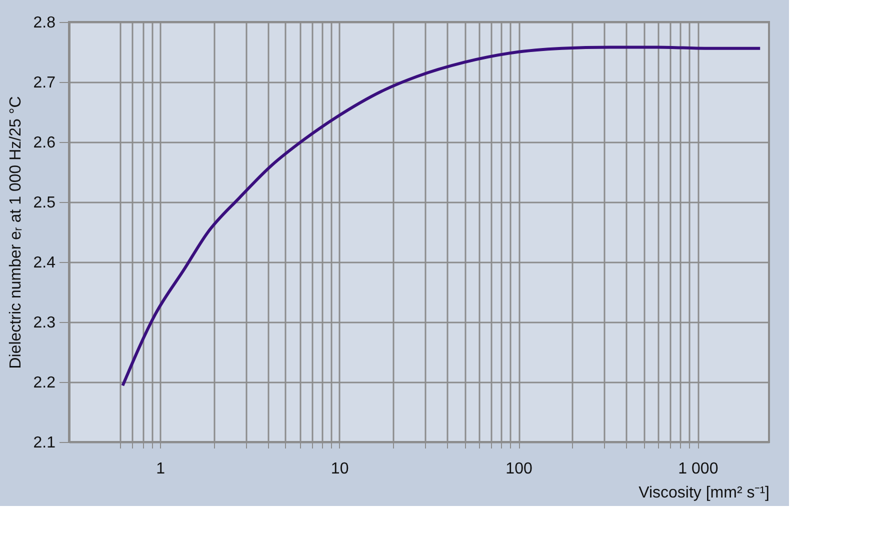  Describe the element at coordinates (698, 469) in the screenshot. I see `x-tick-label: 1 000` at that location.